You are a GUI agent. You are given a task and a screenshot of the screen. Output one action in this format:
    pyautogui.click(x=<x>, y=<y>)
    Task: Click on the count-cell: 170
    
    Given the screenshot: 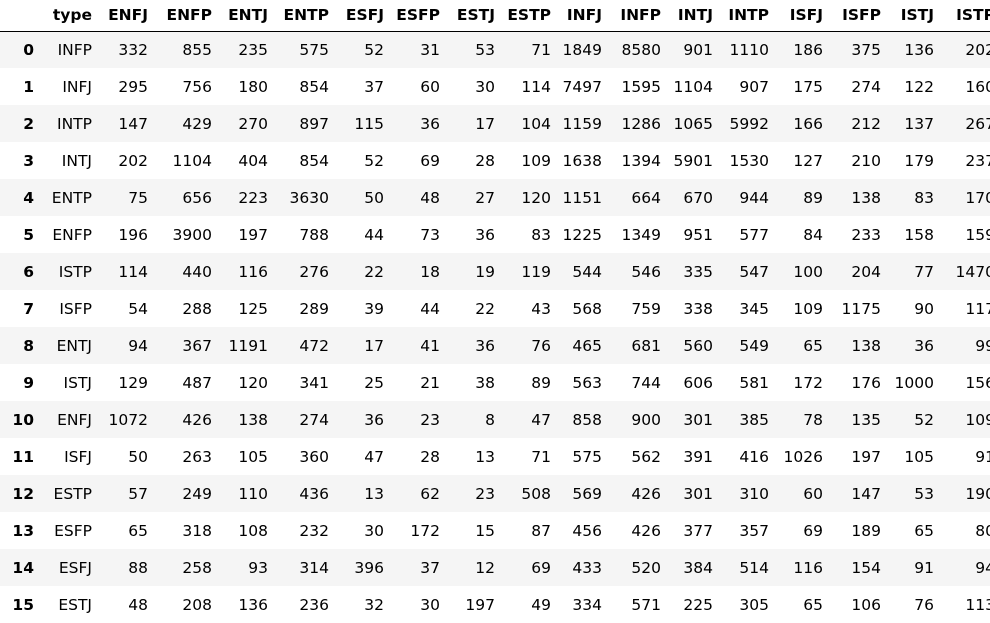 What is the action you would take?
    pyautogui.click(x=977, y=197)
    